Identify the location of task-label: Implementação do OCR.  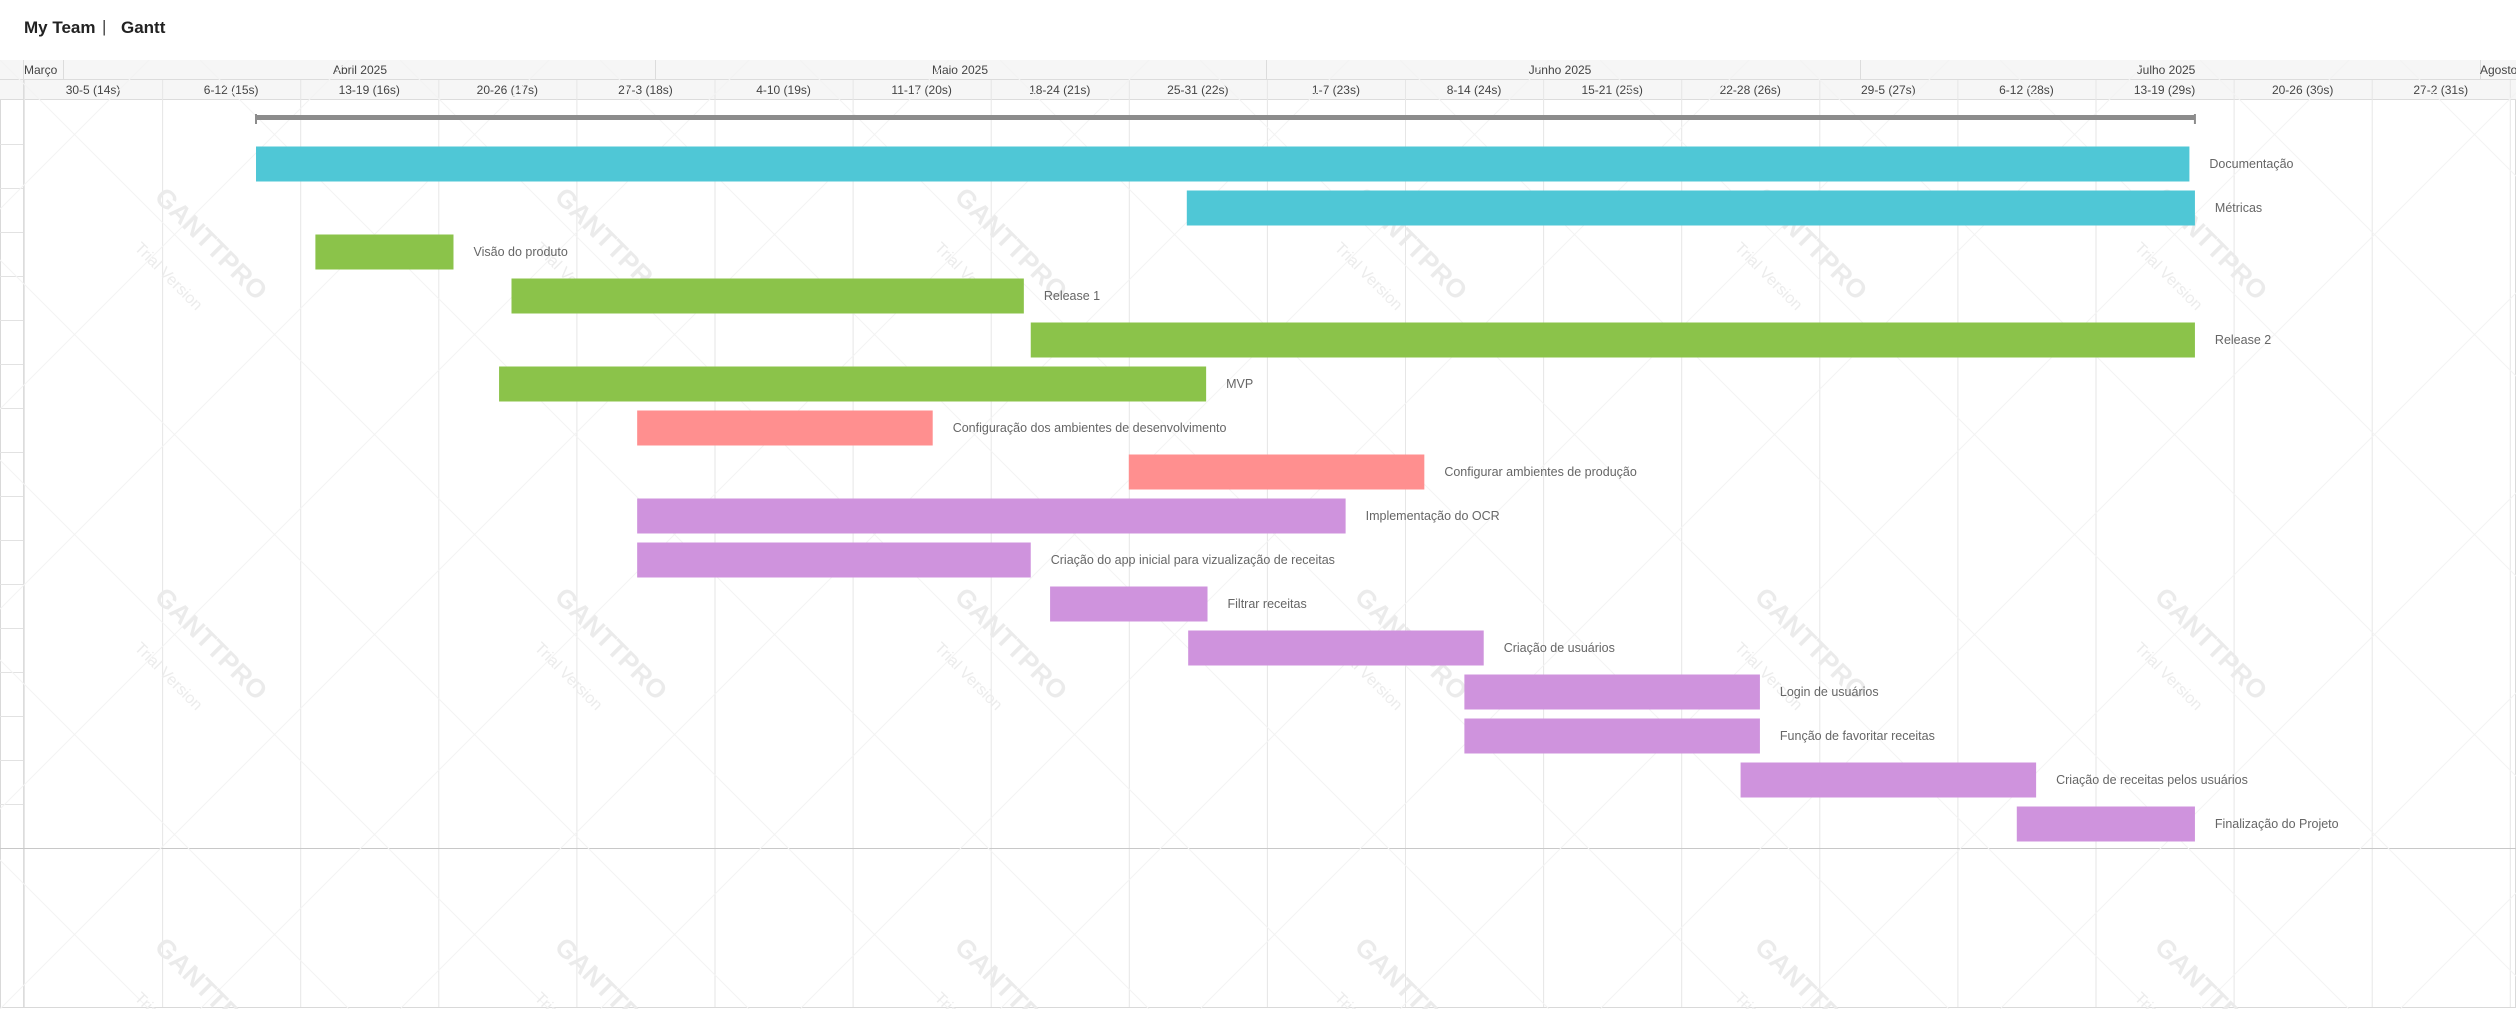
(1433, 516).